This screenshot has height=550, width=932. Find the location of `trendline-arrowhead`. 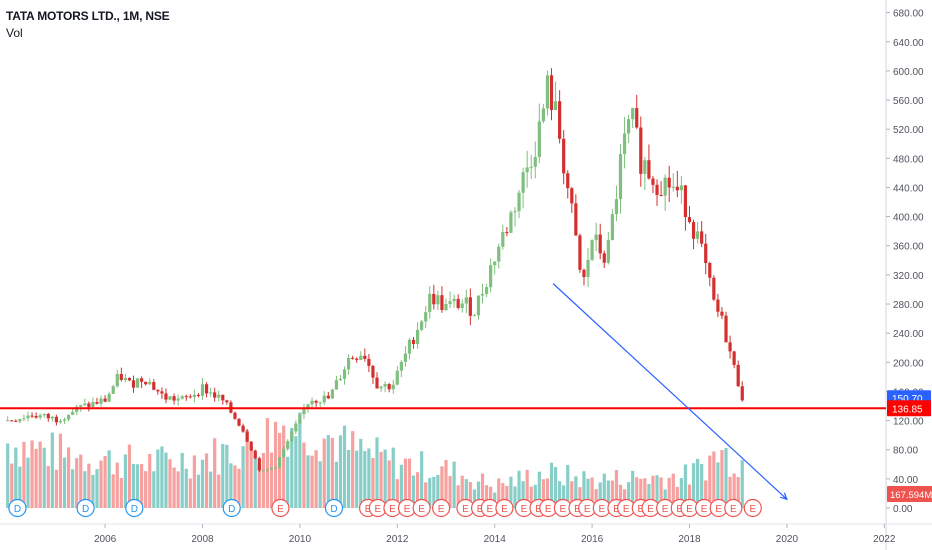

trendline-arrowhead is located at coordinates (784, 496).